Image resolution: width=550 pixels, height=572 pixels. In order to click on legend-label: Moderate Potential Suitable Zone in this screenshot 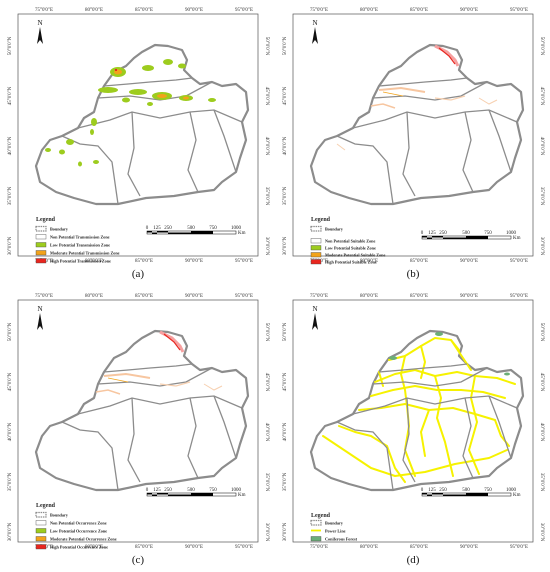, I will do `click(355, 255)`.